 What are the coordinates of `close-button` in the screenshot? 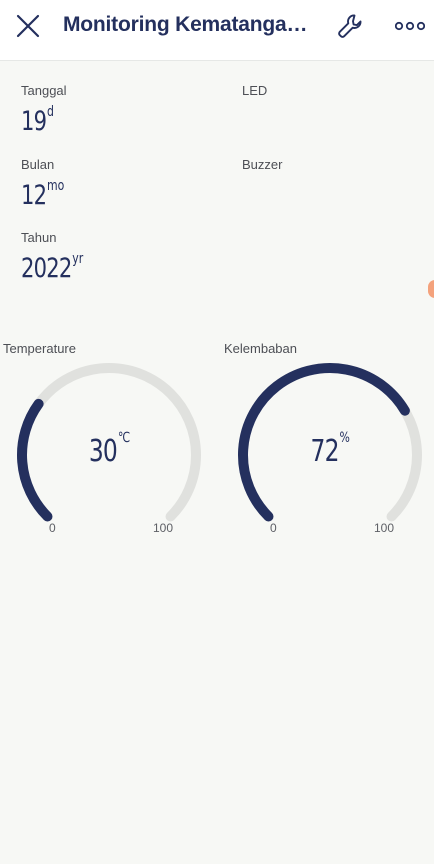 It's located at (28, 26).